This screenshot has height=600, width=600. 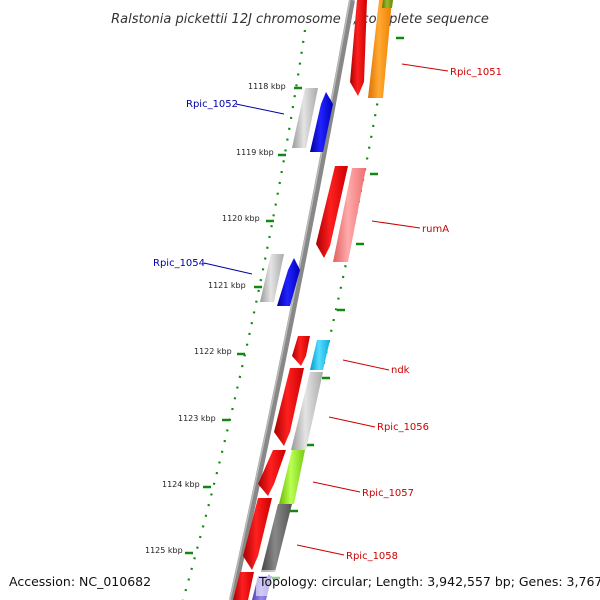 I want to click on accession-text: Accession: NC_010682, so click(x=80, y=581).